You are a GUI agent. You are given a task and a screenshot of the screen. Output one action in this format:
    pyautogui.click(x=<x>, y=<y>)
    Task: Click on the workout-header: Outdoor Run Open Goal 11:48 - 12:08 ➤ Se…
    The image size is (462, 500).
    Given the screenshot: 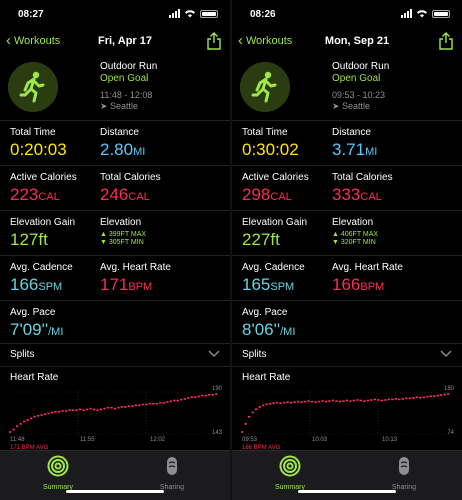 What is the action you would take?
    pyautogui.click(x=115, y=88)
    